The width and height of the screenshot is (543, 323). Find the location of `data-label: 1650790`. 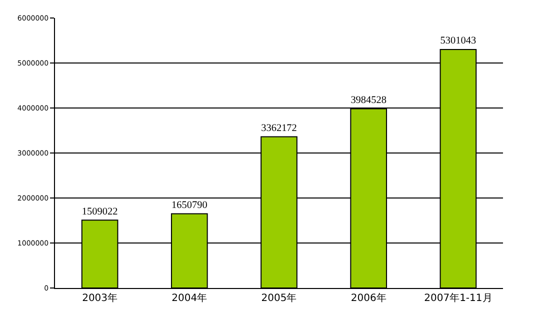

data-label: 1650790 is located at coordinates (189, 205).